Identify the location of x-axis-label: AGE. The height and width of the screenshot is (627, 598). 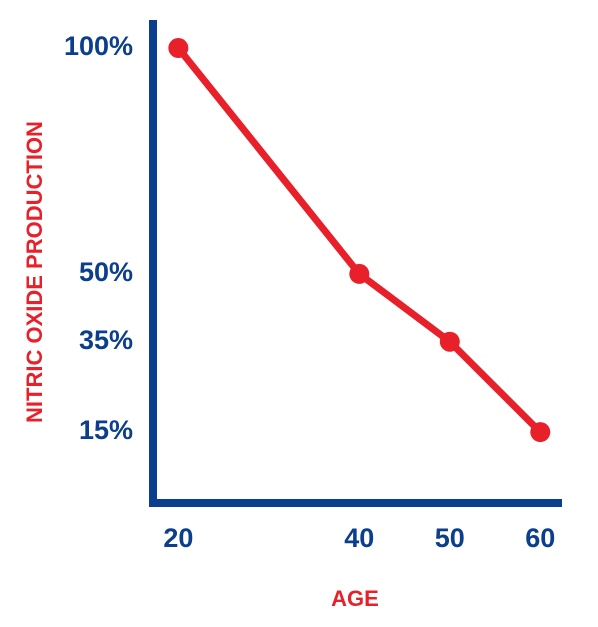
(355, 598).